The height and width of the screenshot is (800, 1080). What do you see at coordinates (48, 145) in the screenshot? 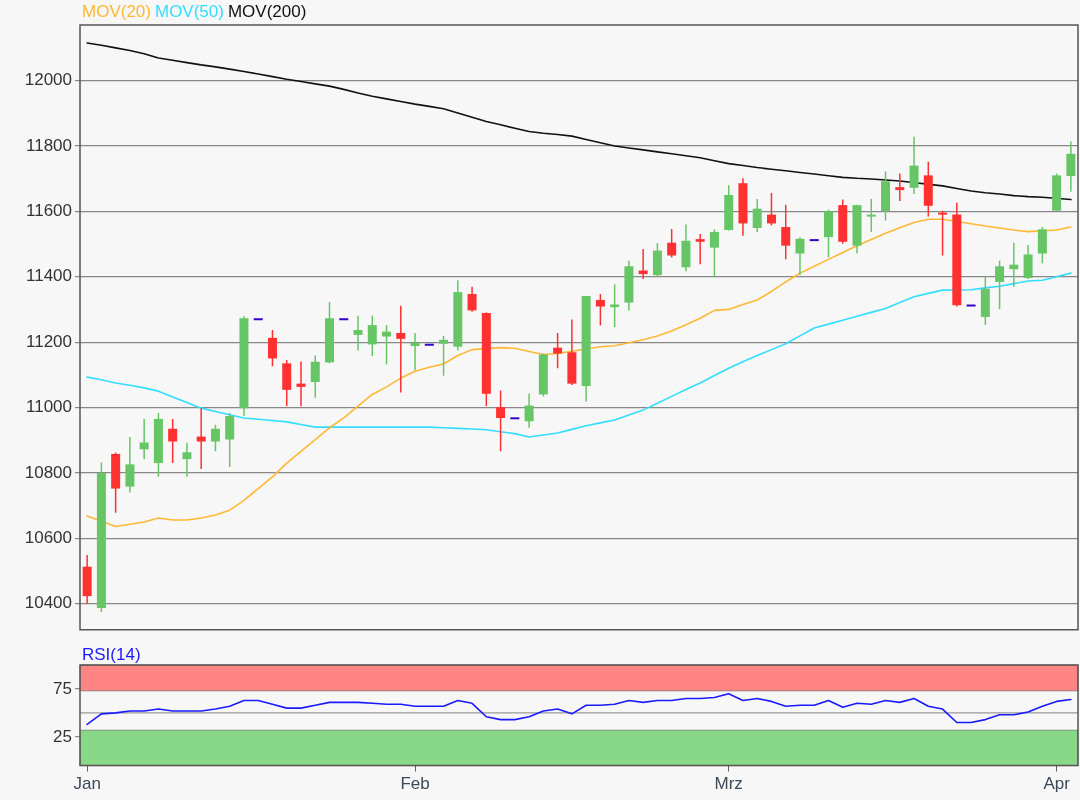
I see `y-tick-label: 11800` at bounding box center [48, 145].